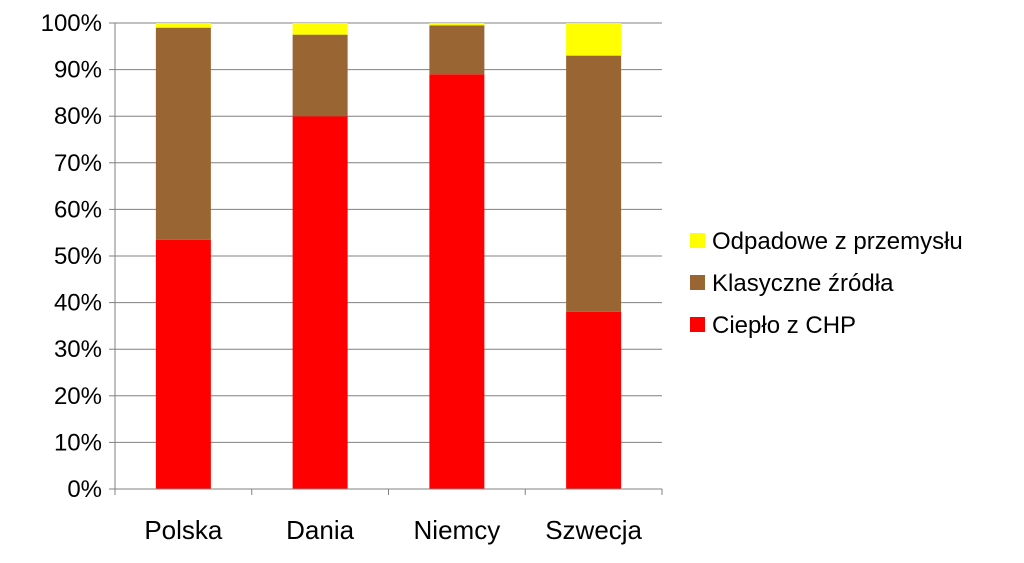 Image resolution: width=1024 pixels, height=563 pixels. I want to click on x-category-label: Szwecja, so click(593, 530).